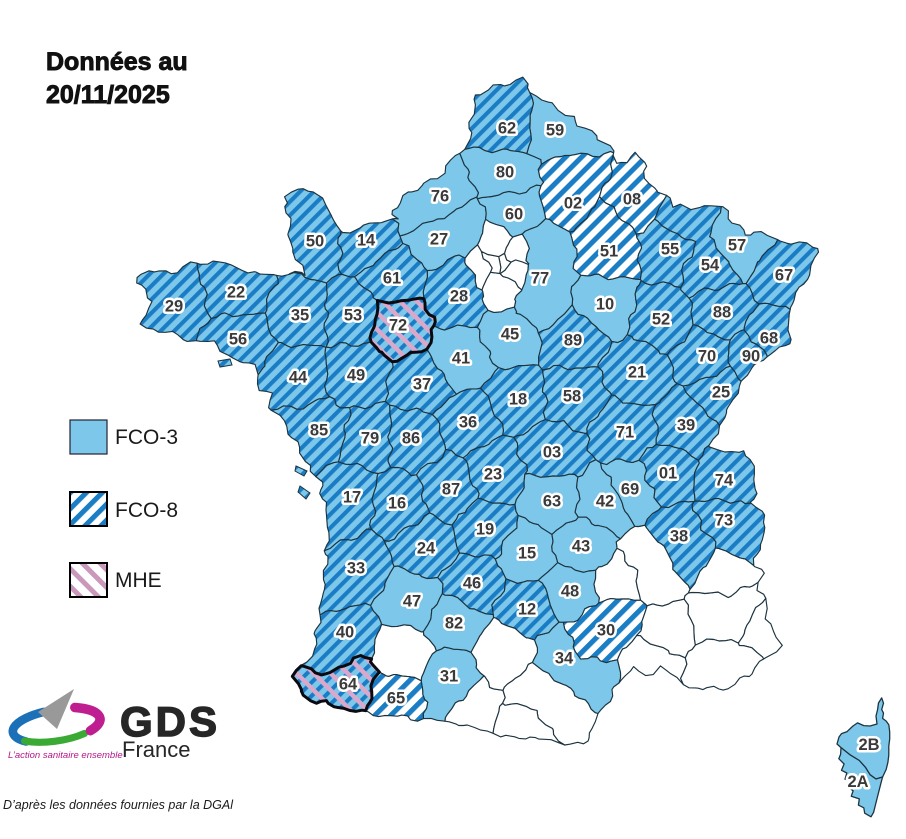 The height and width of the screenshot is (839, 906). Describe the element at coordinates (868, 745) in the screenshot. I see `svg-text: 2B` at that location.